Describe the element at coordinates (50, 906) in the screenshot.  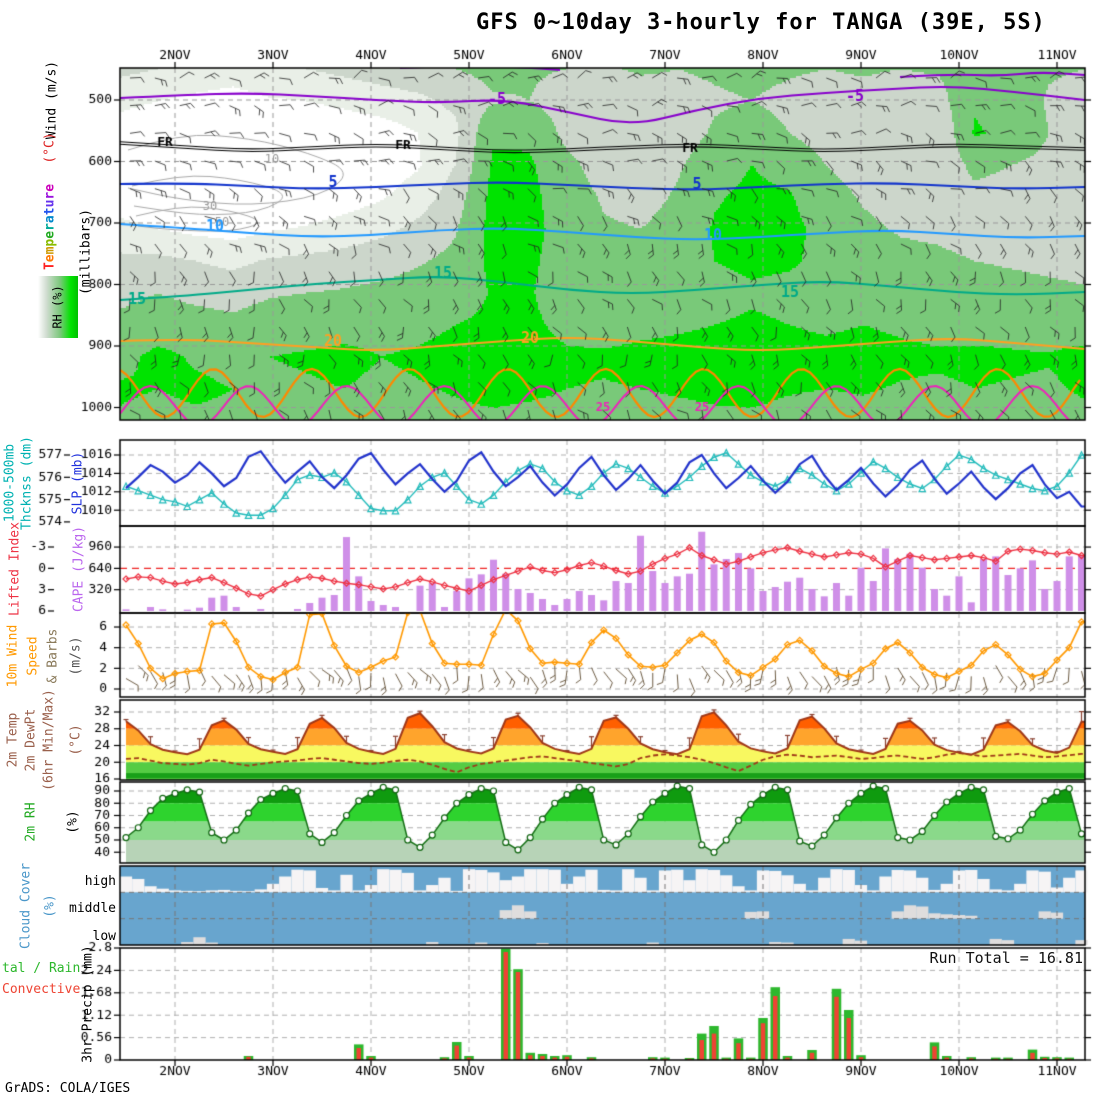
I see `cloud-unit-label: (%)` at that location.